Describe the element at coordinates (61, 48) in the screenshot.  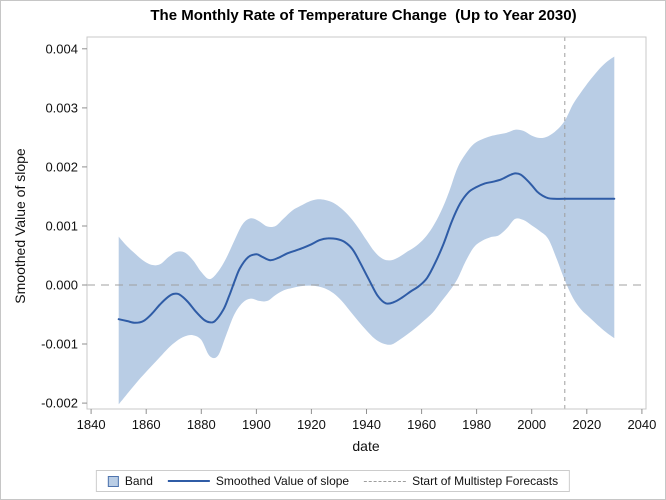
I see `y-tick-label: 0.004` at that location.